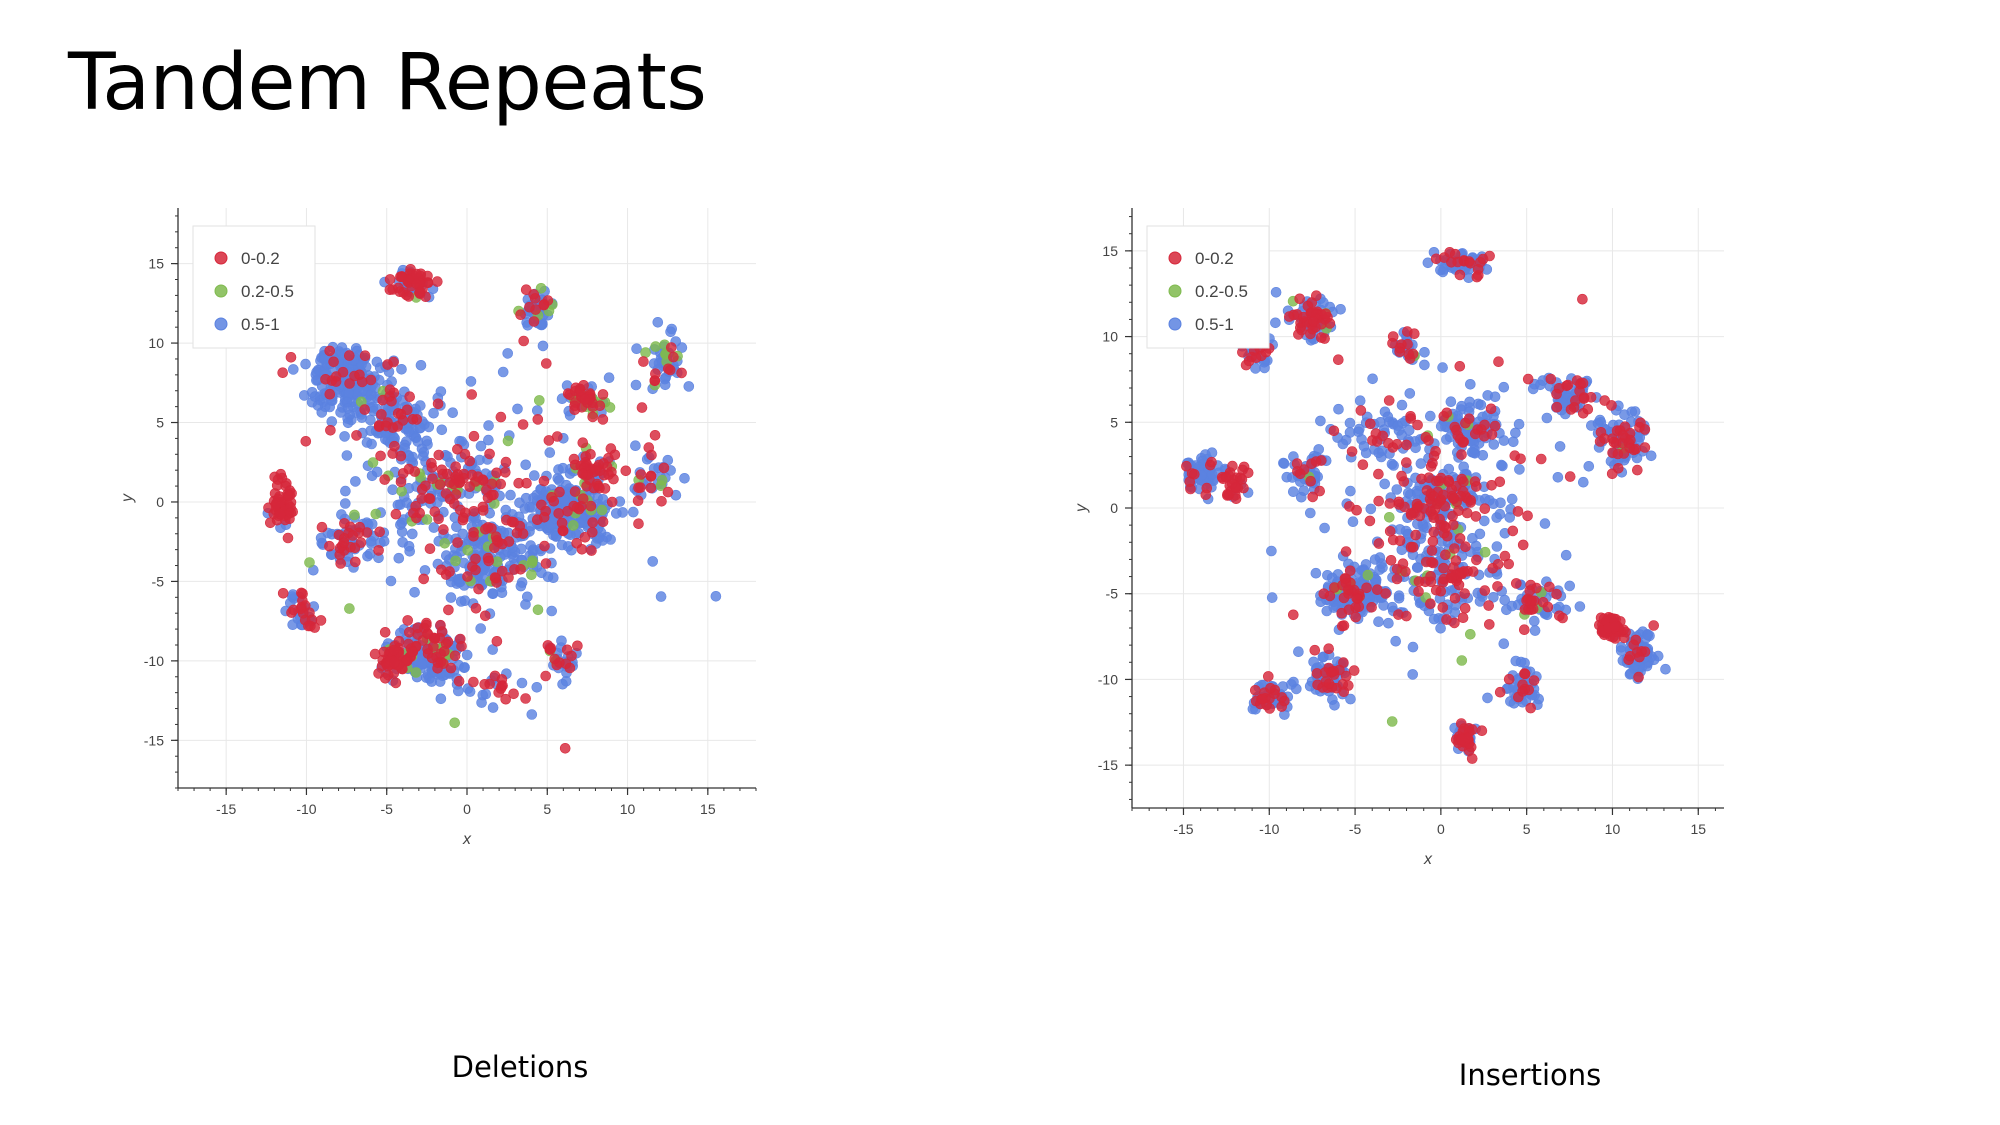  I want to click on legend-marker, so click(1175, 324).